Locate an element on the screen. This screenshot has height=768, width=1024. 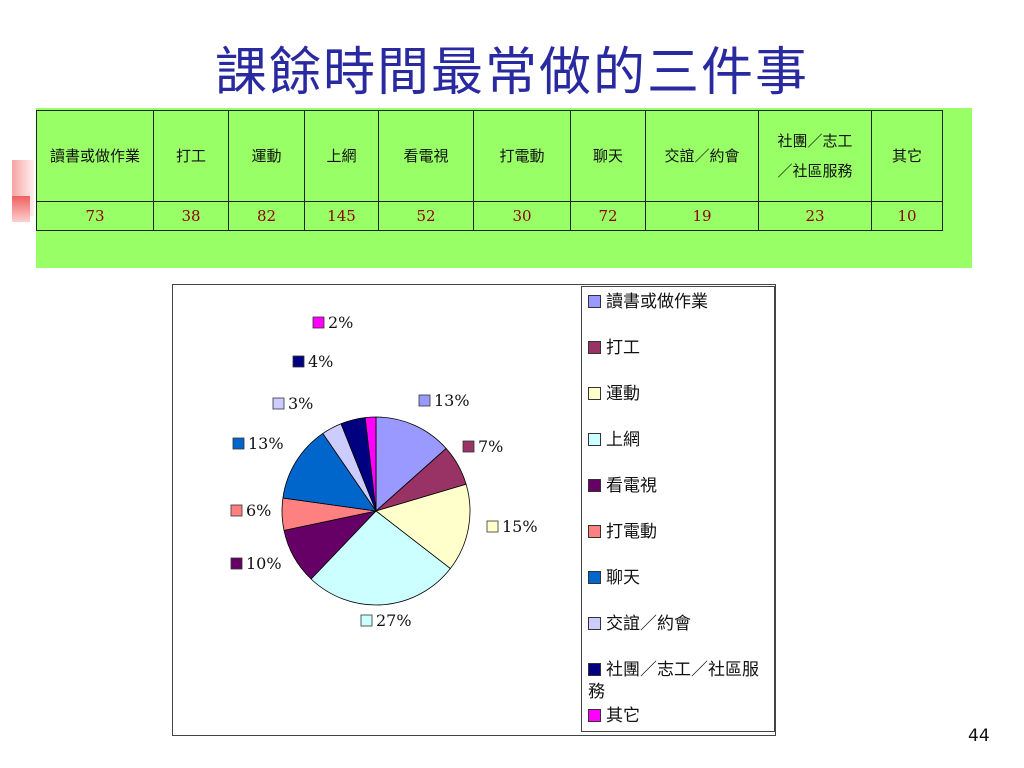
legend-label: 其它 is located at coordinates (623, 716).